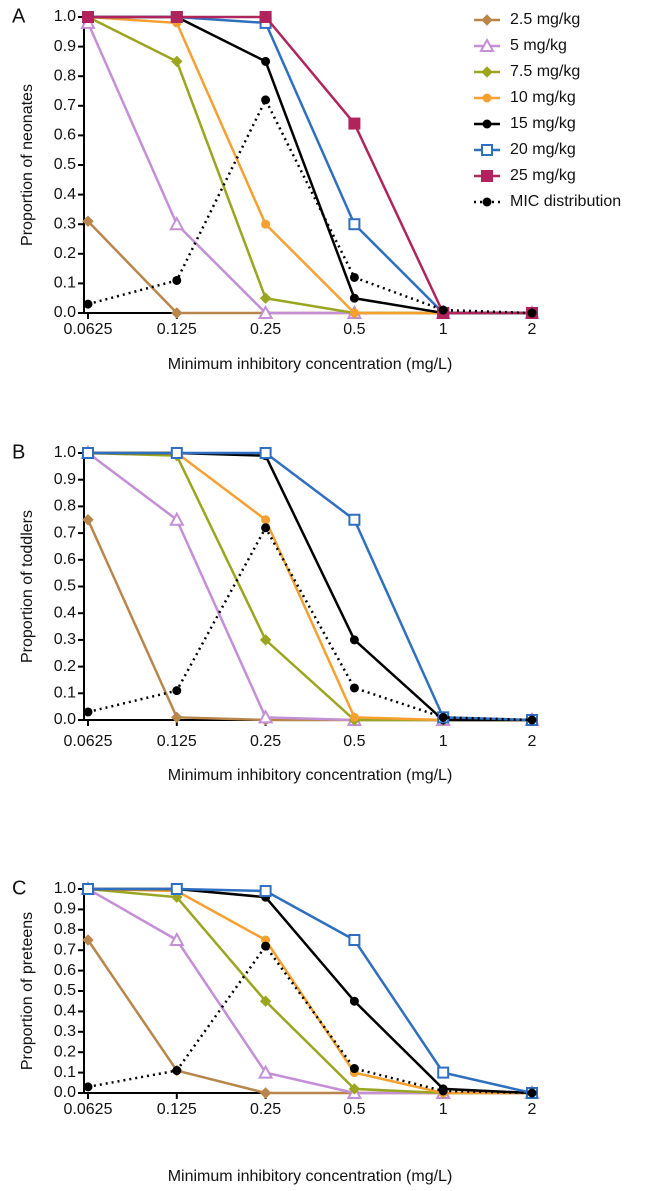 The height and width of the screenshot is (1191, 663). I want to click on panel-label: B, so click(18, 452).